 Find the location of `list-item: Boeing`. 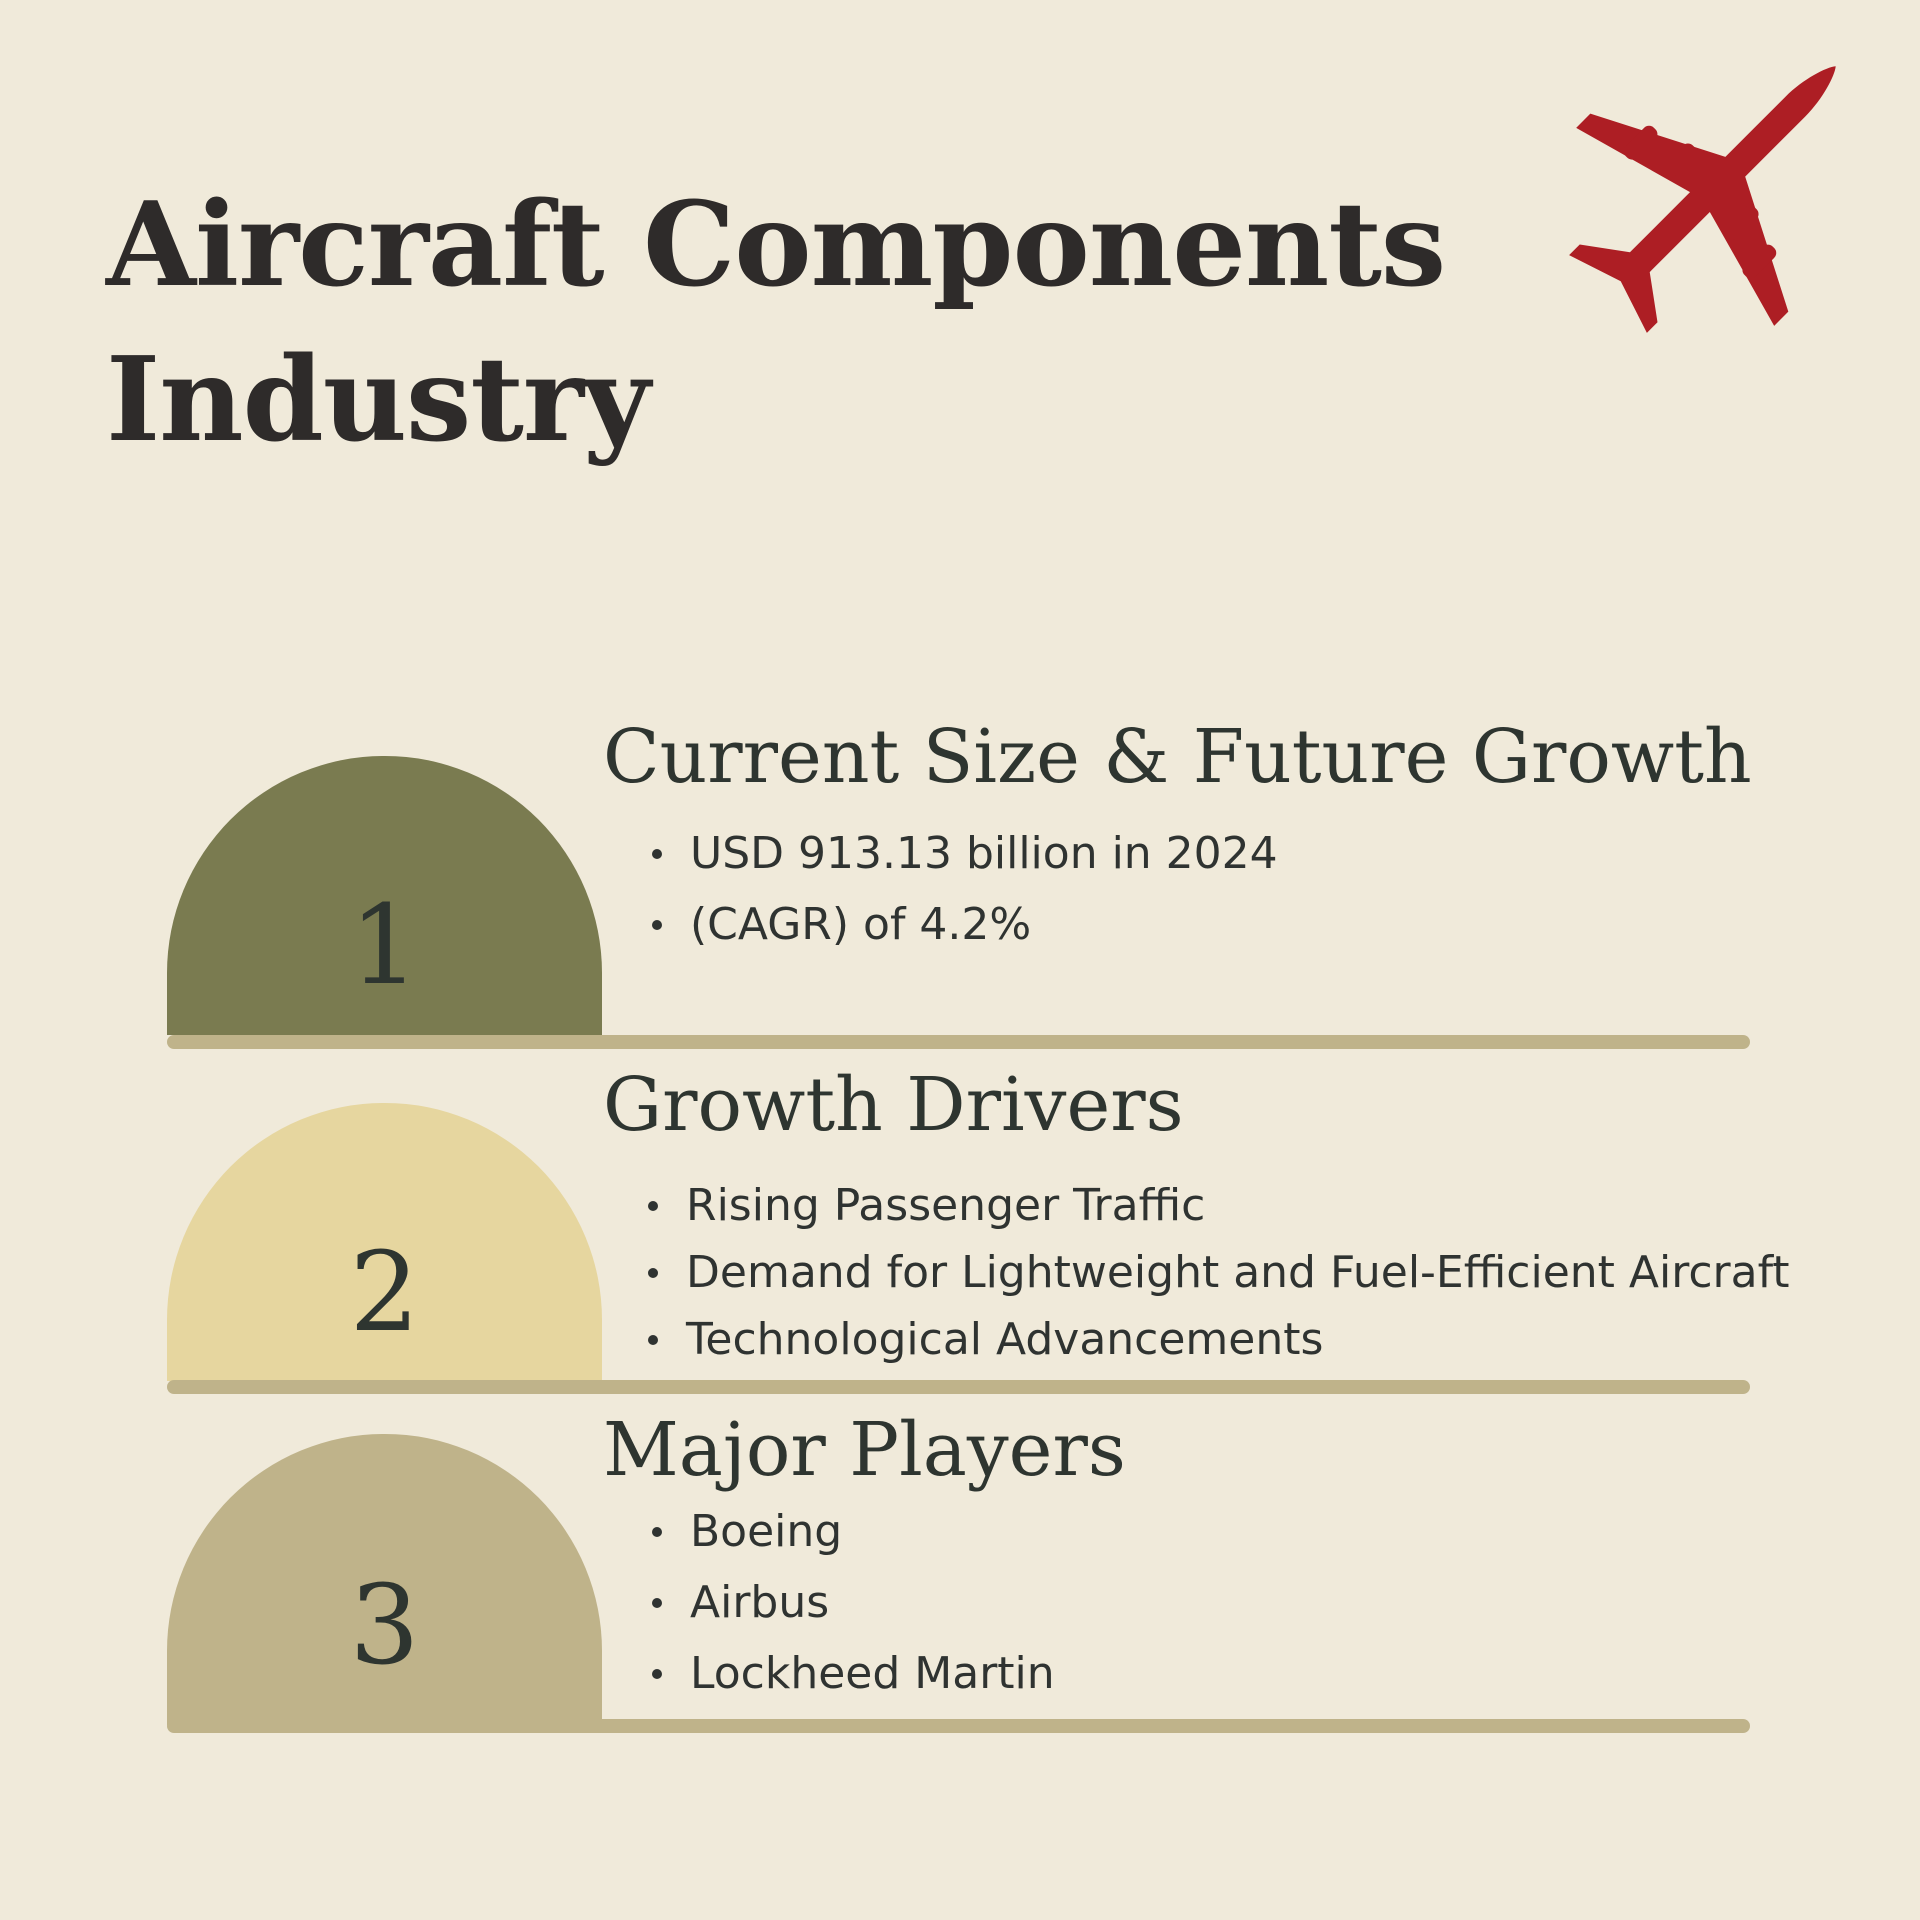

list-item: Boeing is located at coordinates (852, 1531).